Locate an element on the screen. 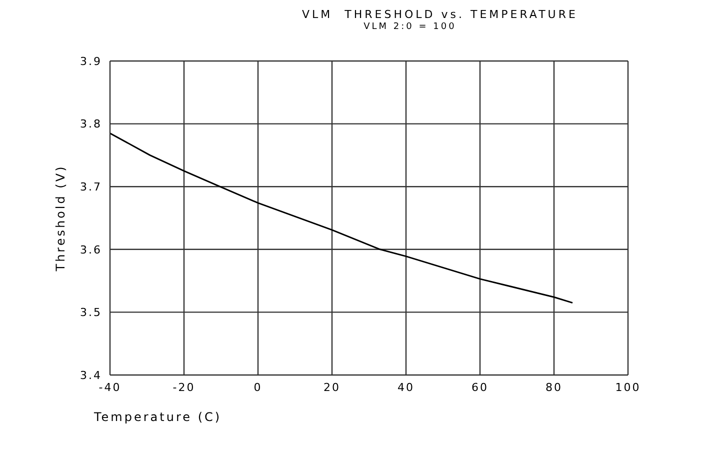  x-tick-label: 100 is located at coordinates (628, 387).